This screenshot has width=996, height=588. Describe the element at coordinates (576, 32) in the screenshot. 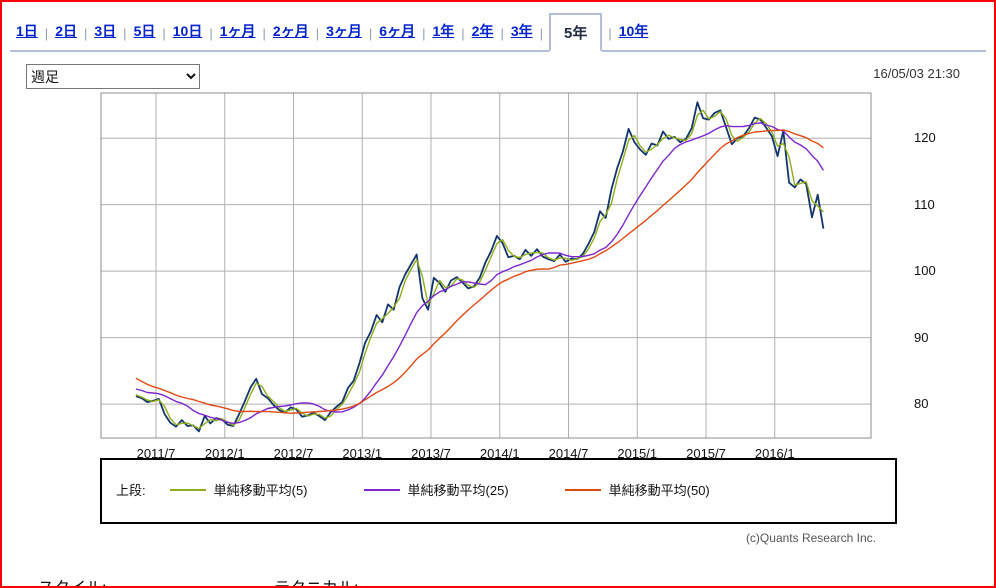

I see `period-tab-5年: 5年` at that location.